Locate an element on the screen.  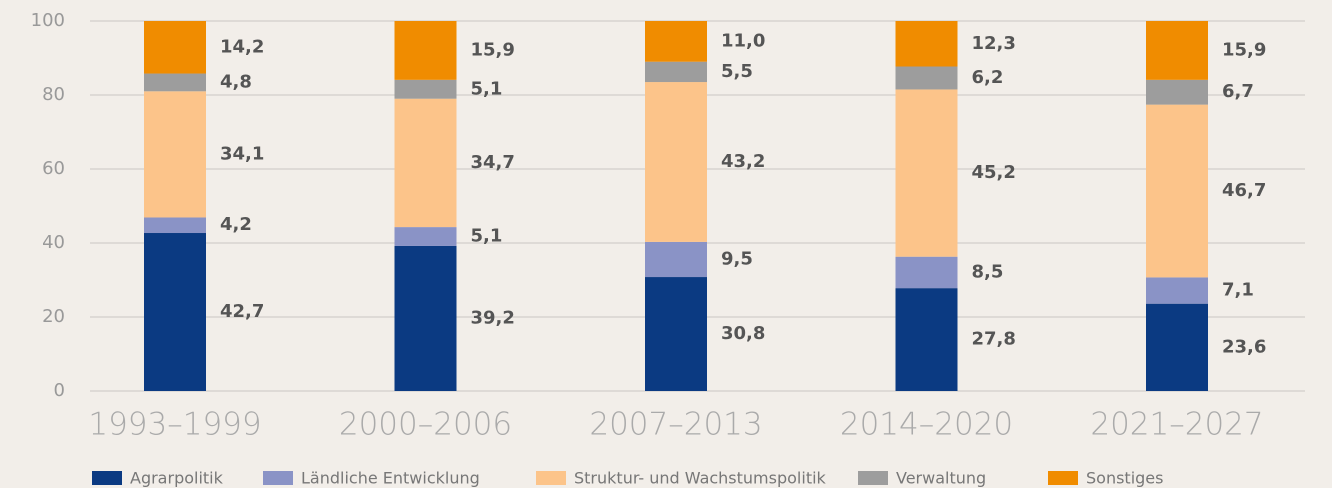
value-label: 39,2 is located at coordinates (493, 317).